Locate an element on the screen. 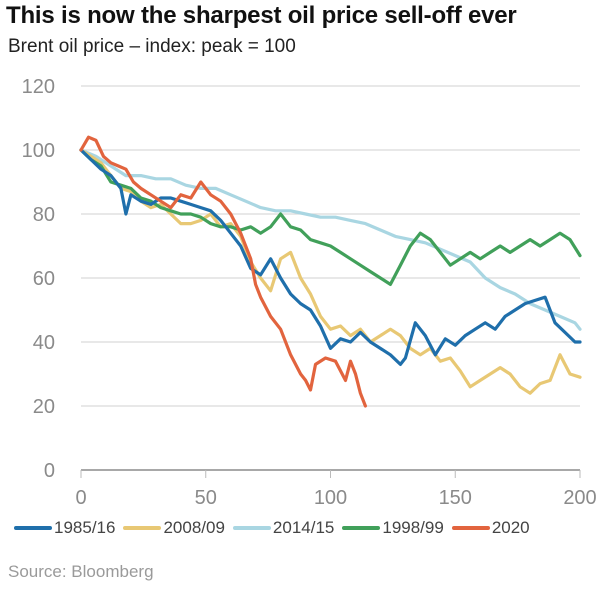 This screenshot has height=590, width=604. chart-subtitle: Brent oil price – index: peak = 100 is located at coordinates (152, 46).